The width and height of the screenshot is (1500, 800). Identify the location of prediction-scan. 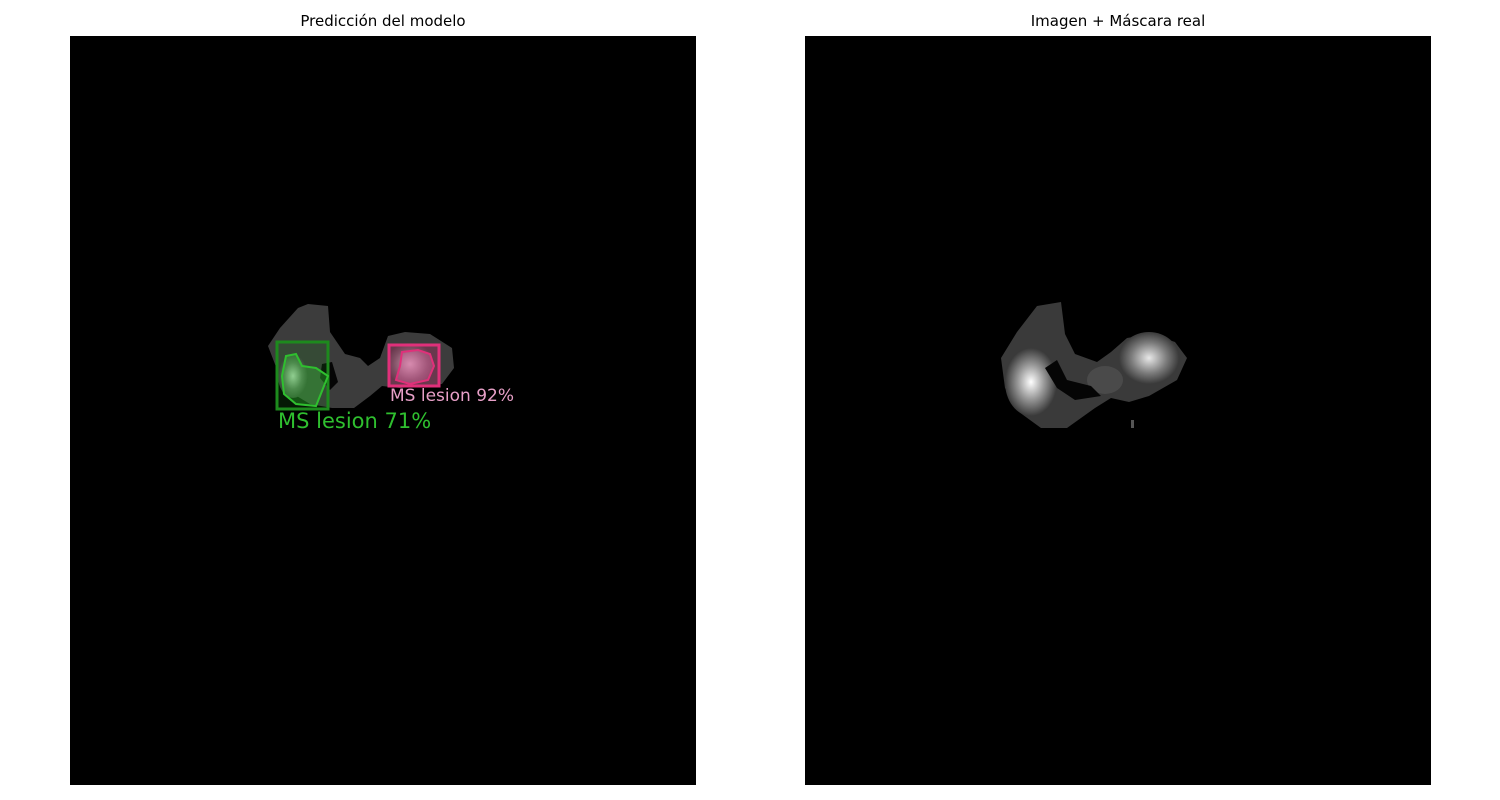
(361, 357).